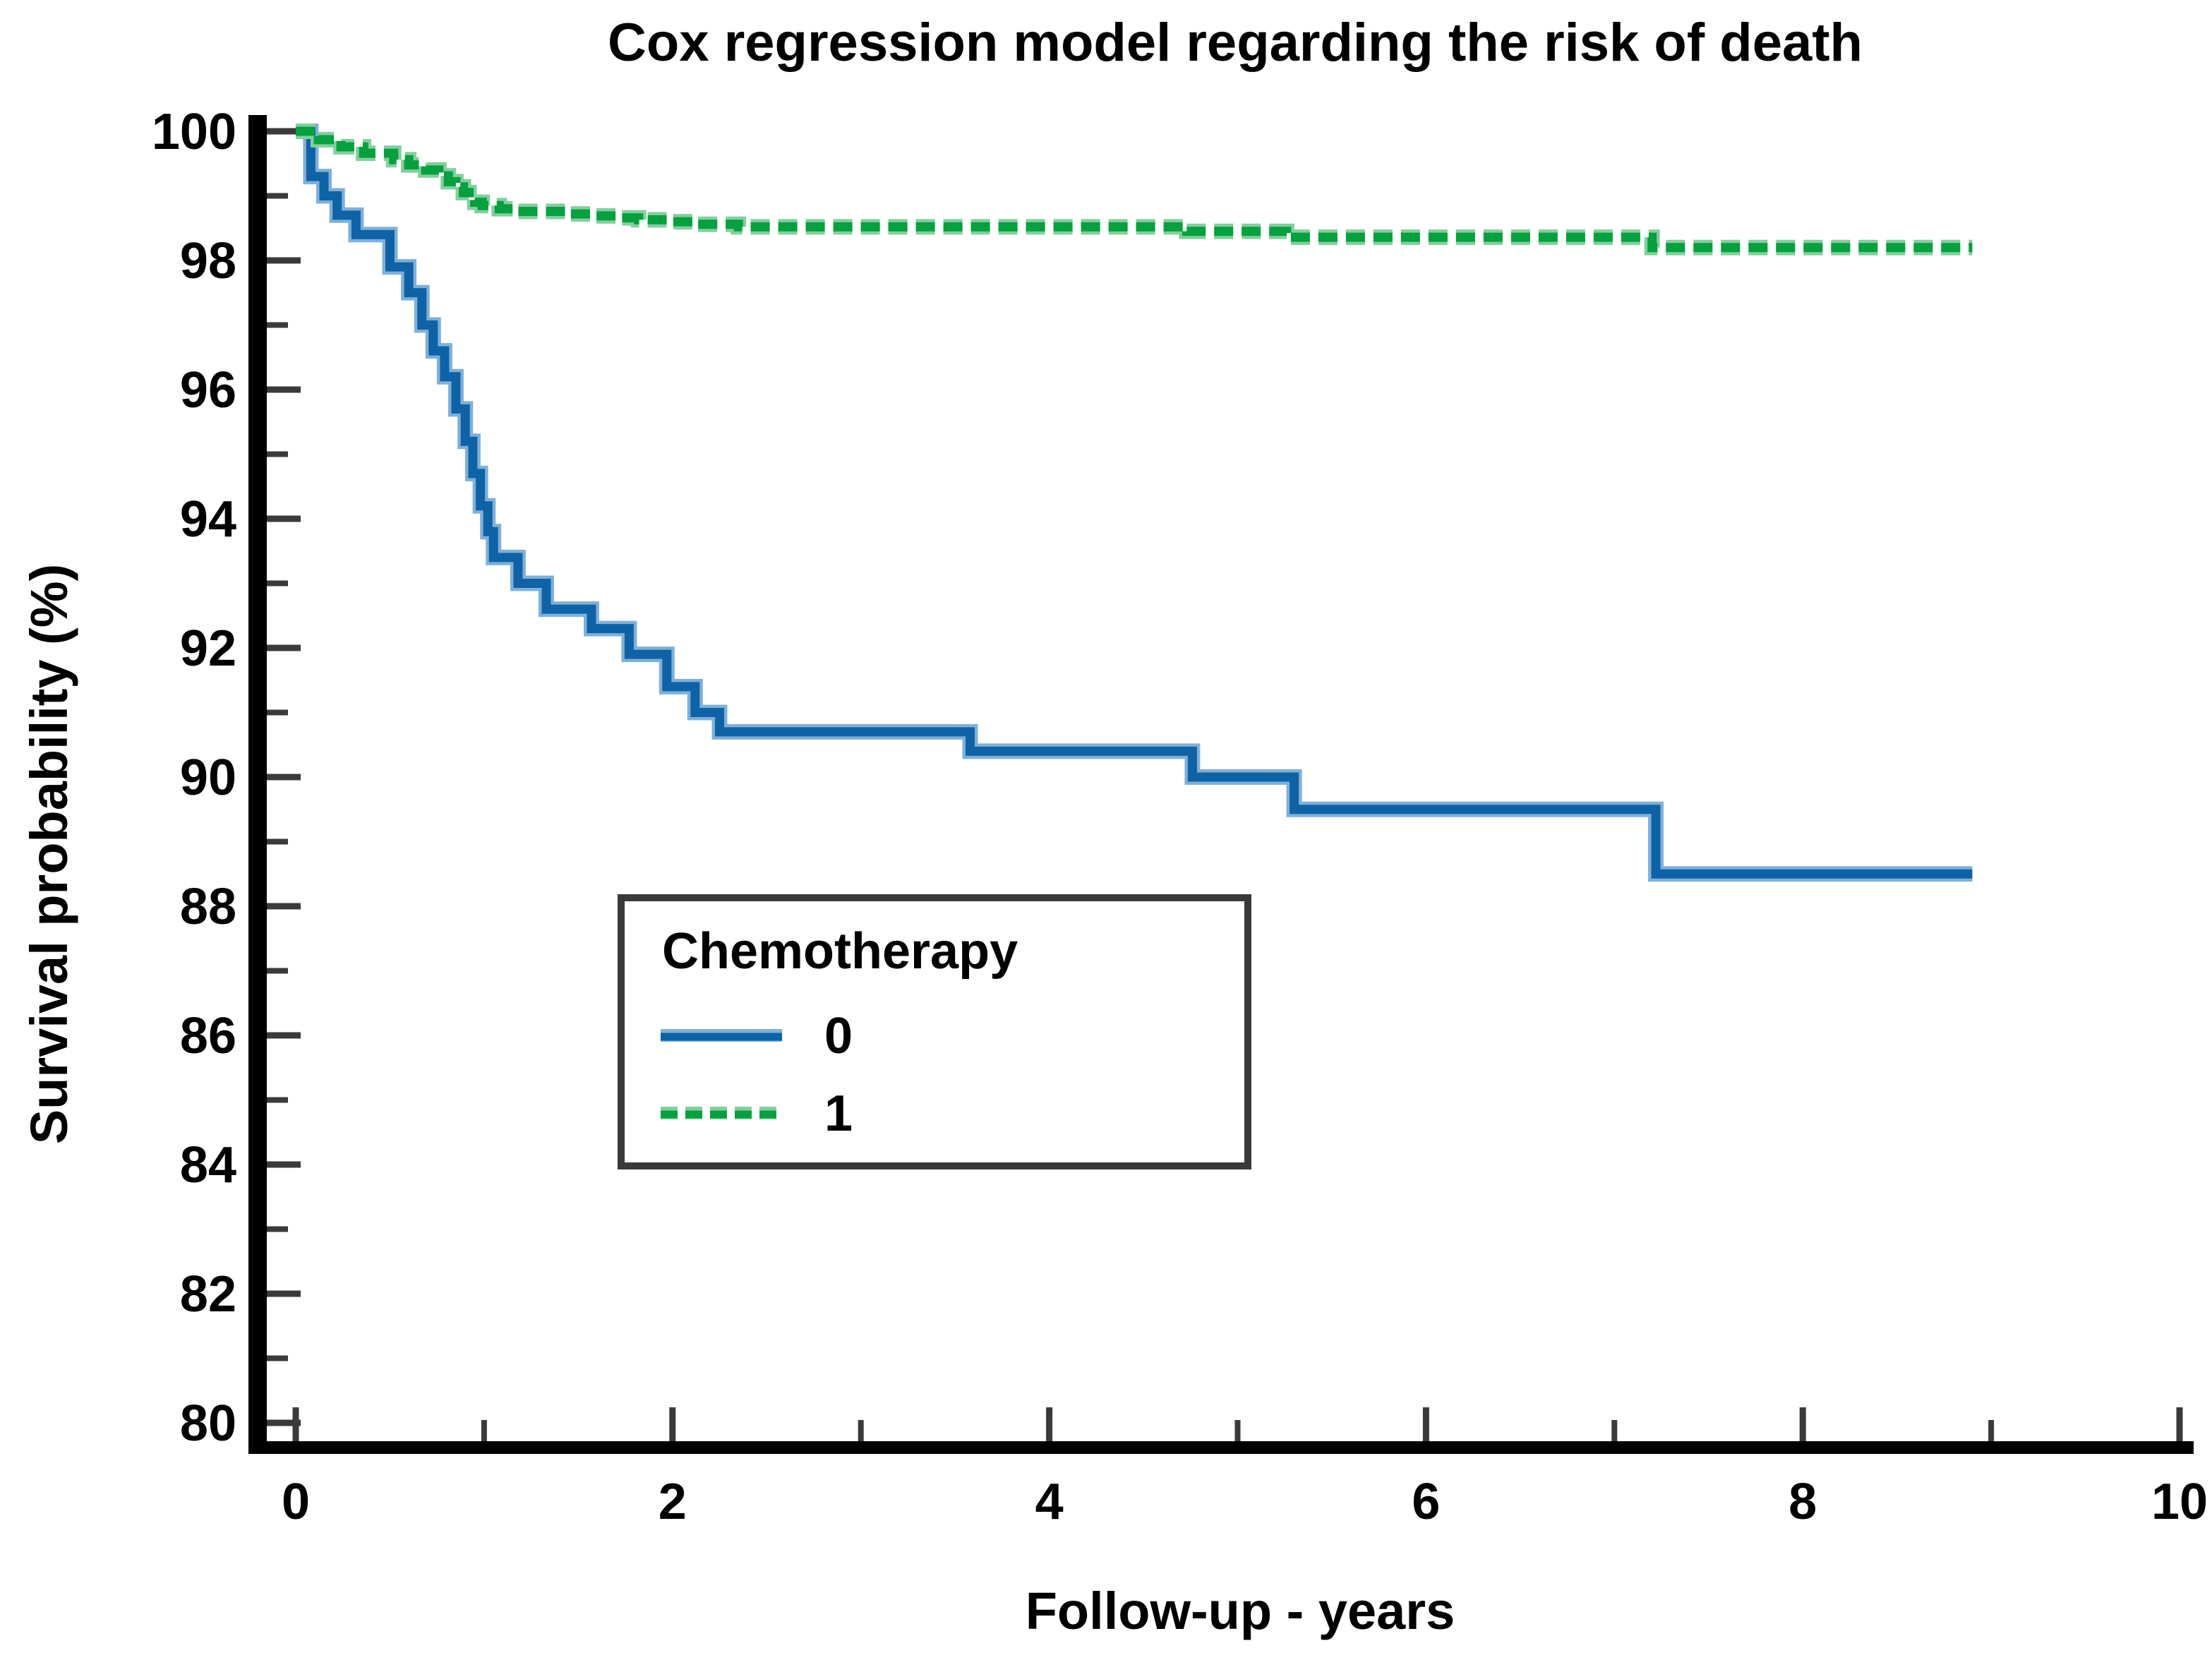  What do you see at coordinates (840, 951) in the screenshot?
I see `legend-title: Chemotherapy` at bounding box center [840, 951].